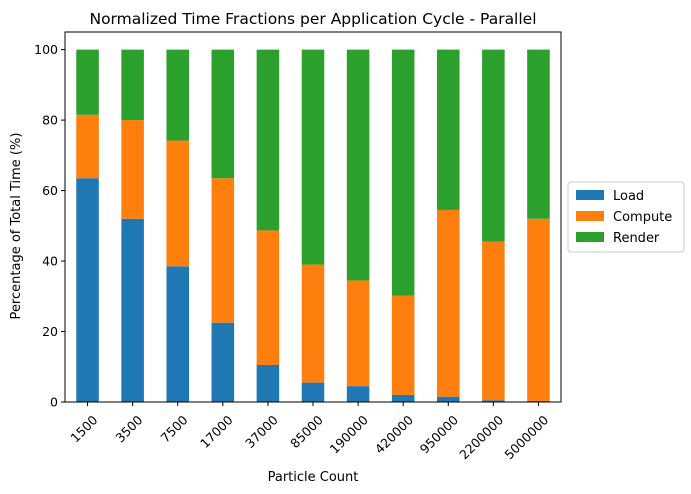 The height and width of the screenshot is (494, 691). I want to click on legend-swatch-render, so click(590, 237).